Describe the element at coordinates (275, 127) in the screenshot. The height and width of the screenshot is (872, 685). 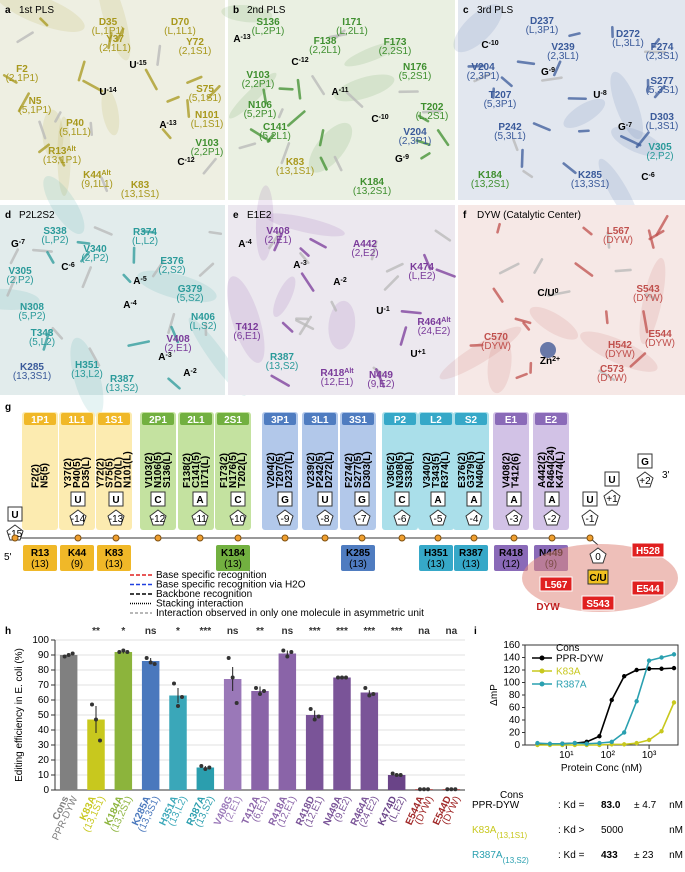
I see `structure-label: C141` at that location.